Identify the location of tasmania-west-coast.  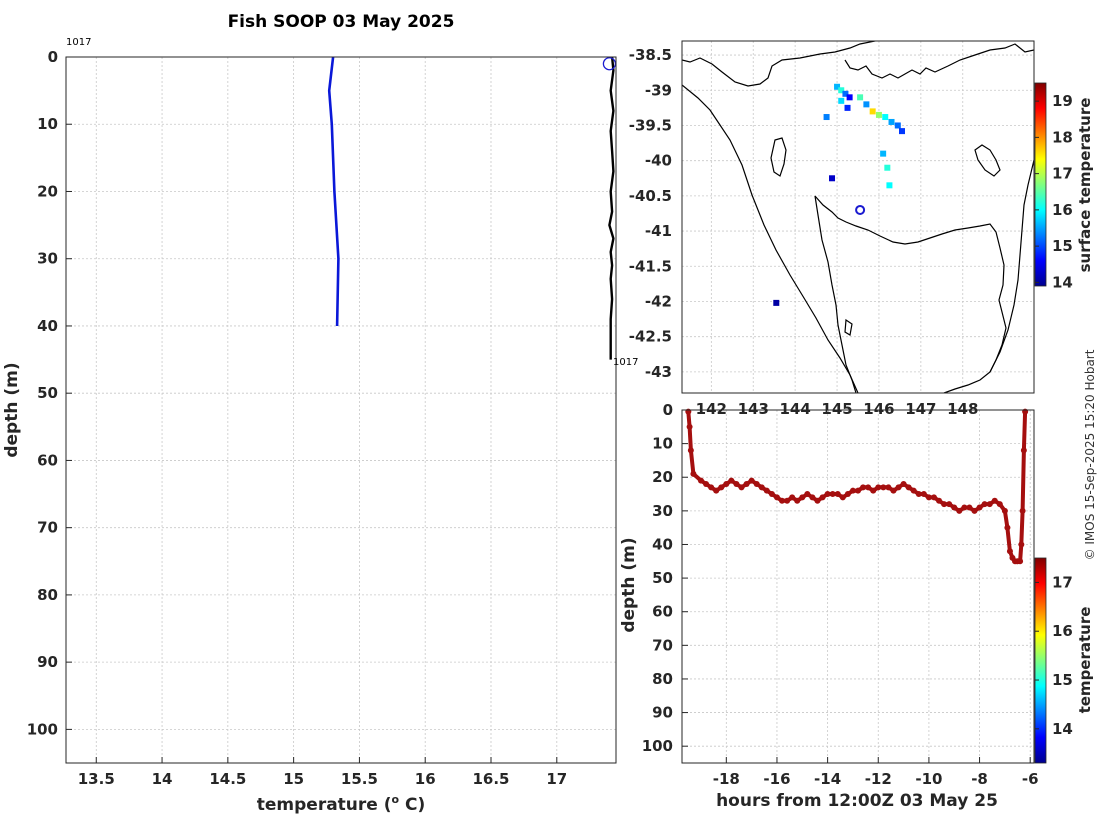
(835, 294).